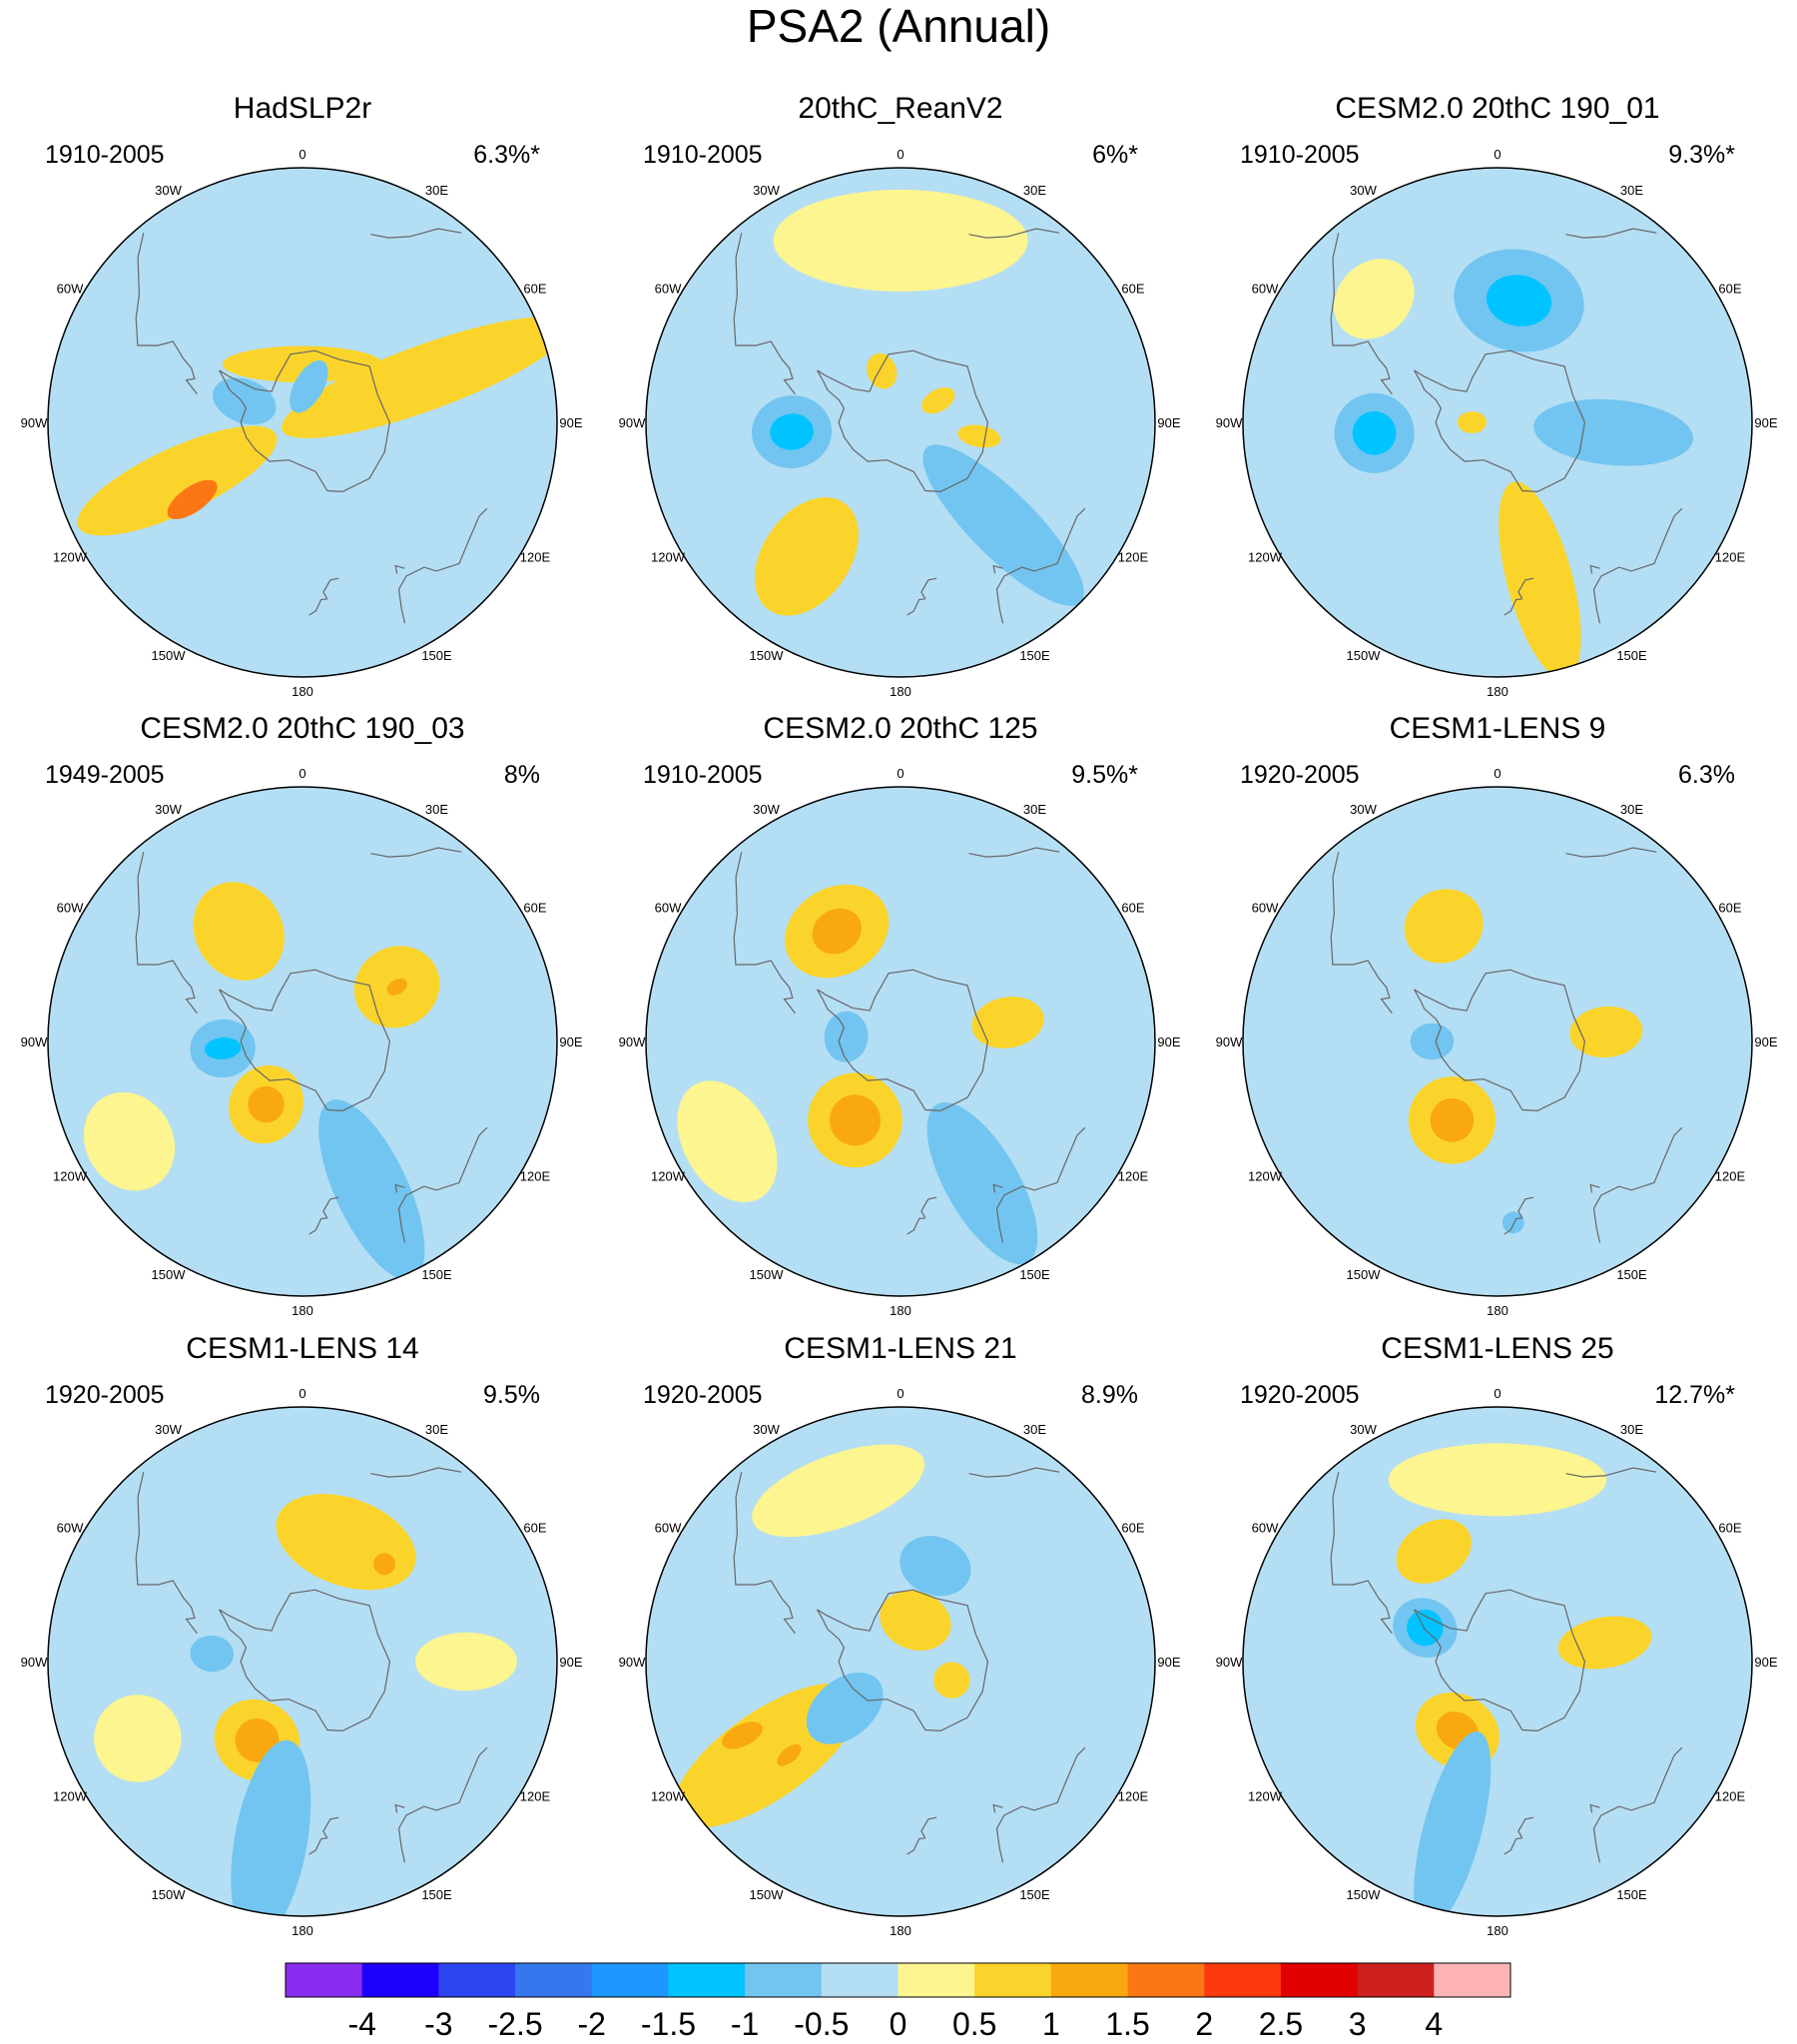  I want to click on map-field, so click(900, 1661).